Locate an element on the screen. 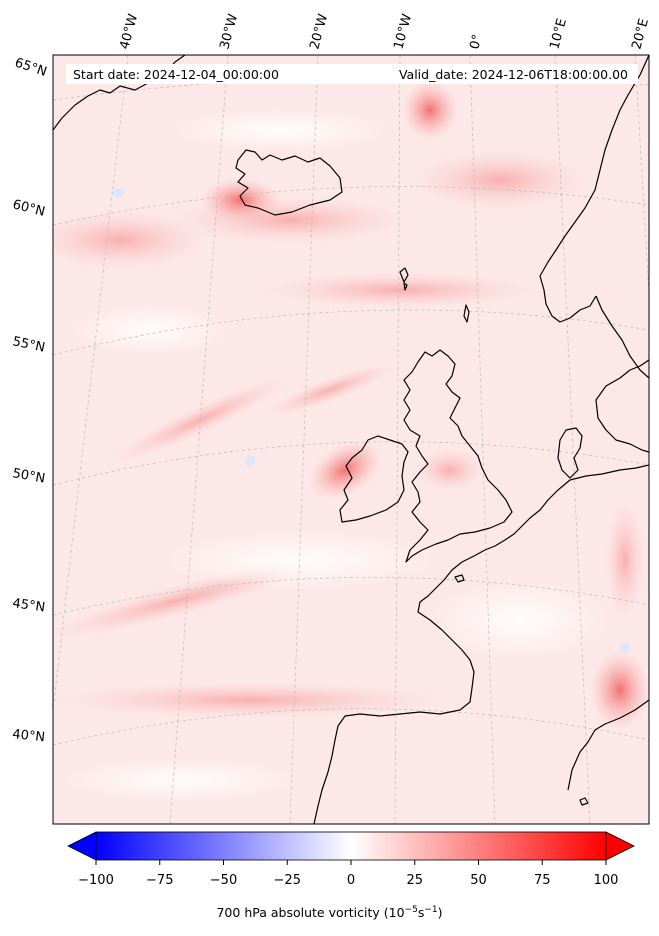 The width and height of the screenshot is (659, 936). lat-label-60n: 60°N is located at coordinates (28, 208).